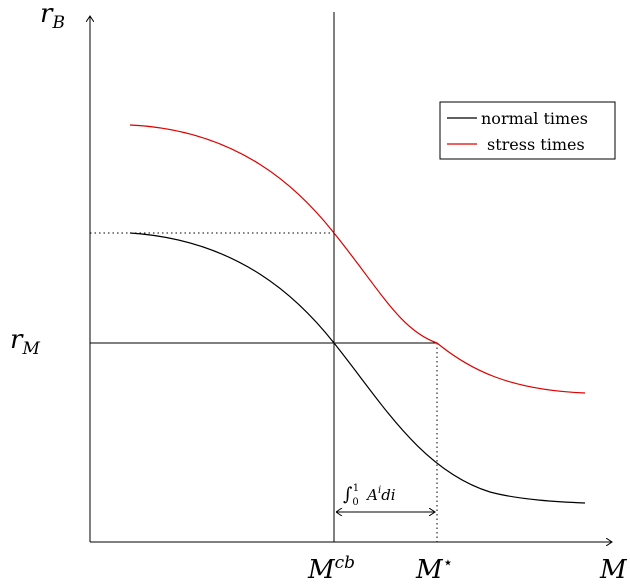 This screenshot has height=584, width=630. Describe the element at coordinates (331, 568) in the screenshot. I see `m-cb-label: Mcb` at that location.